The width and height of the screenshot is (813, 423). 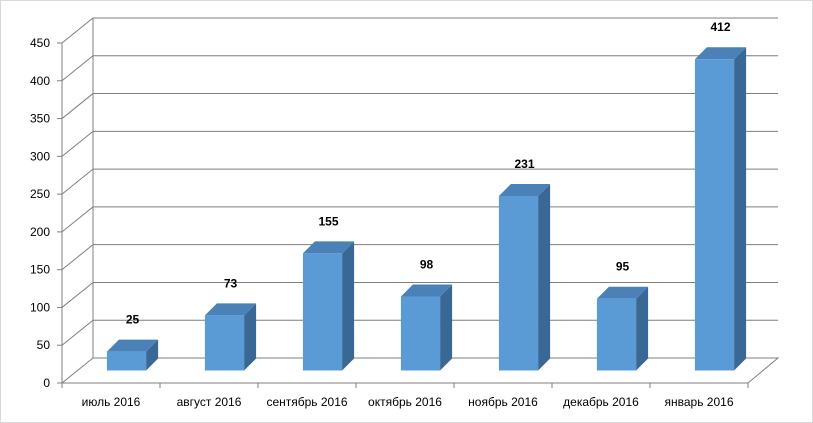 What do you see at coordinates (40, 307) in the screenshot?
I see `y-tick-label: 100` at bounding box center [40, 307].